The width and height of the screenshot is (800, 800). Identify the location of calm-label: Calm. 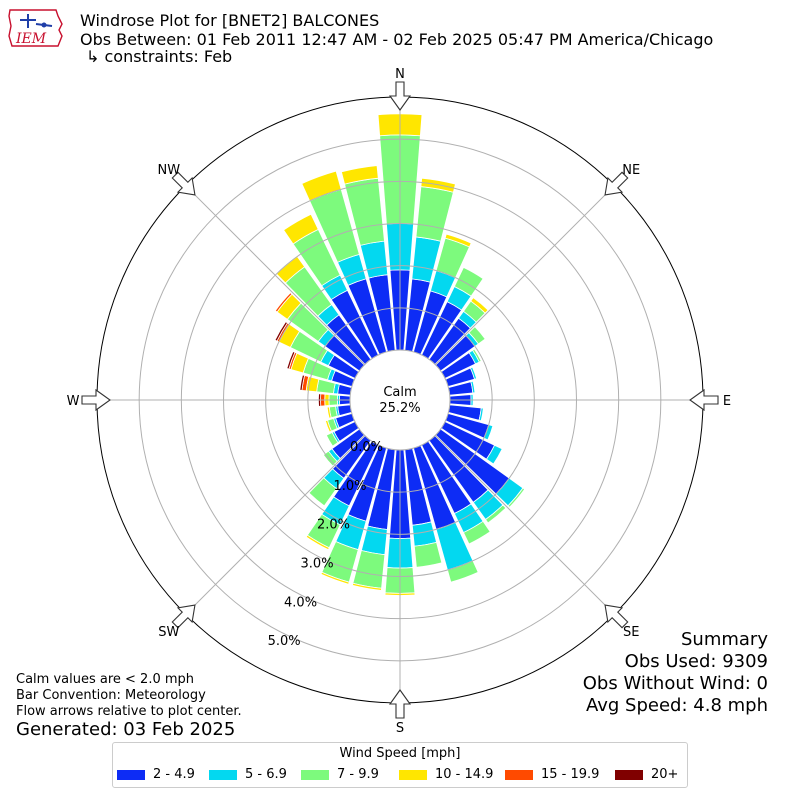
(399, 392).